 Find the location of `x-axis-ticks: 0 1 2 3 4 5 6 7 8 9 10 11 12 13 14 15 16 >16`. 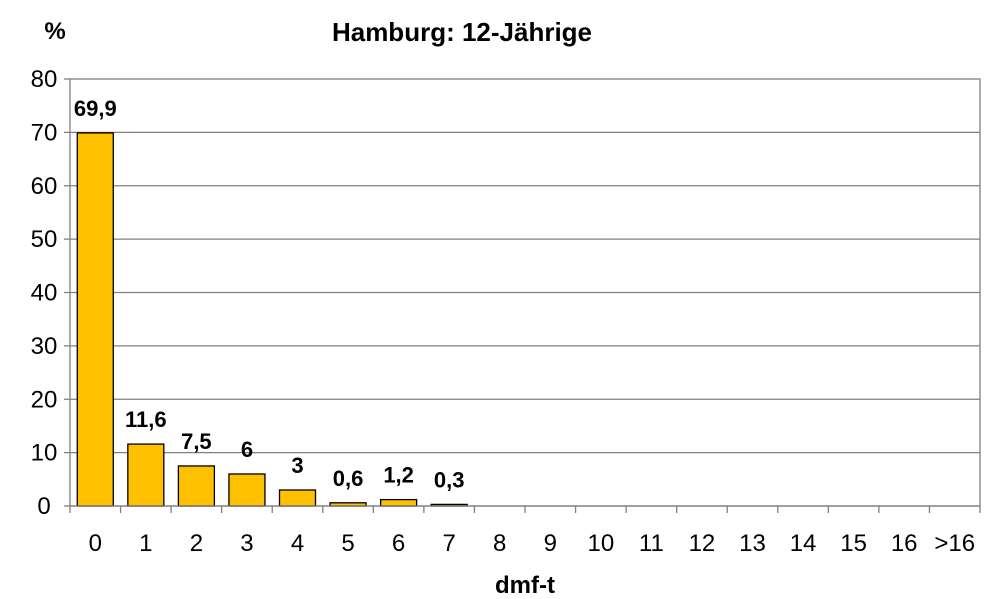

x-axis-ticks: 0 1 2 3 4 5 6 7 8 9 10 11 12 13 14 15 16 >16 is located at coordinates (525, 531).